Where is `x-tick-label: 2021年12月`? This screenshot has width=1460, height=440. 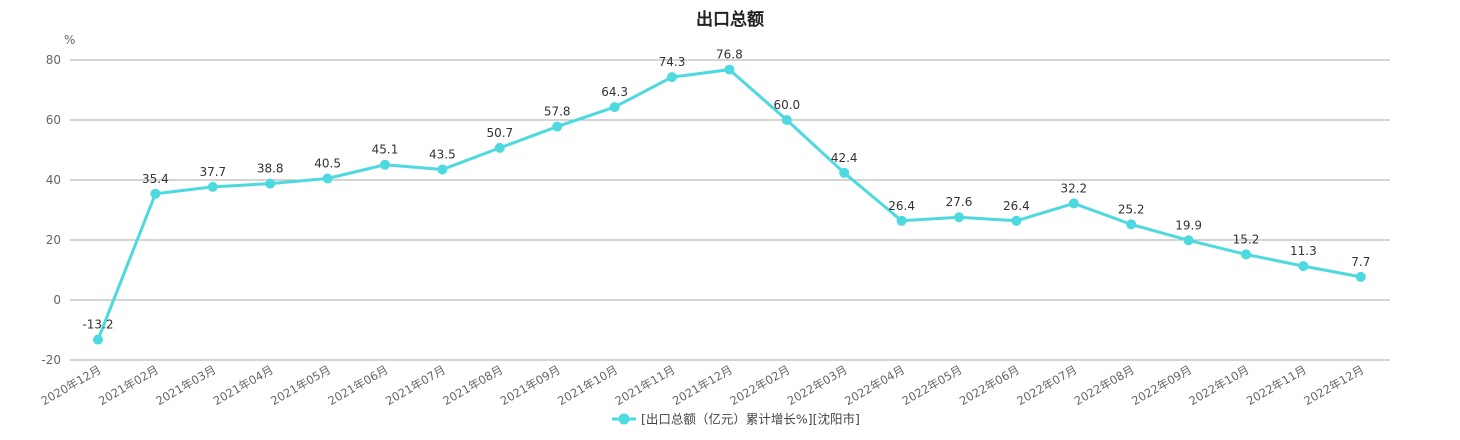
x-tick-label: 2021年12月 is located at coordinates (702, 385).